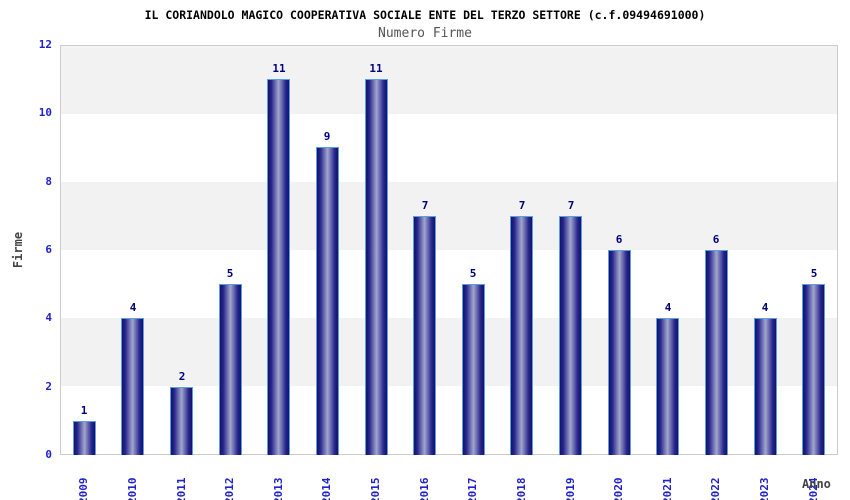 The image size is (850, 500). Describe the element at coordinates (424, 335) in the screenshot. I see `bar-2016` at that location.